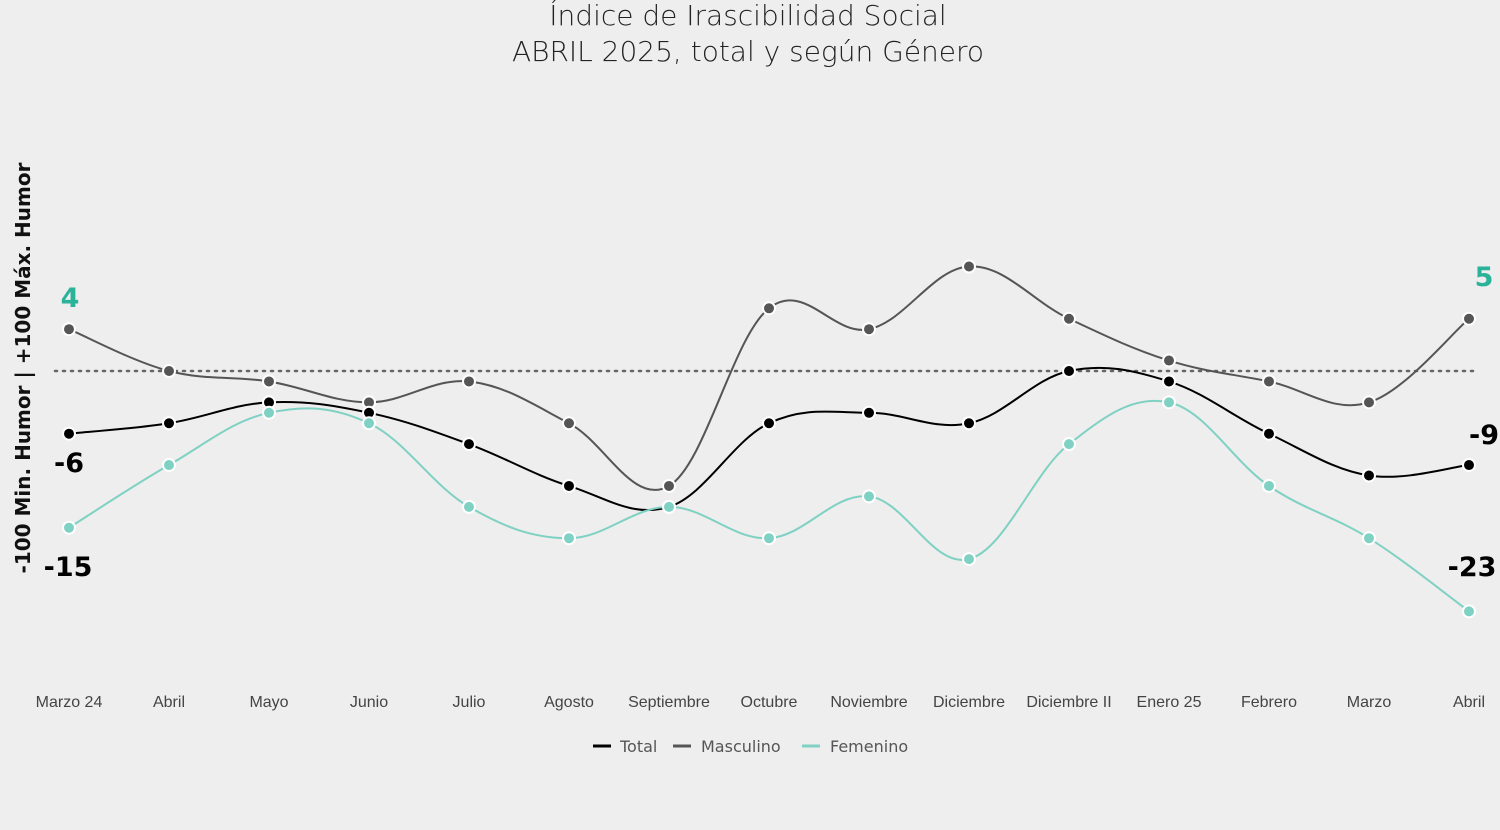 The image size is (1500, 830). What do you see at coordinates (1369, 702) in the screenshot?
I see `x-tick-label: Marzo` at bounding box center [1369, 702].